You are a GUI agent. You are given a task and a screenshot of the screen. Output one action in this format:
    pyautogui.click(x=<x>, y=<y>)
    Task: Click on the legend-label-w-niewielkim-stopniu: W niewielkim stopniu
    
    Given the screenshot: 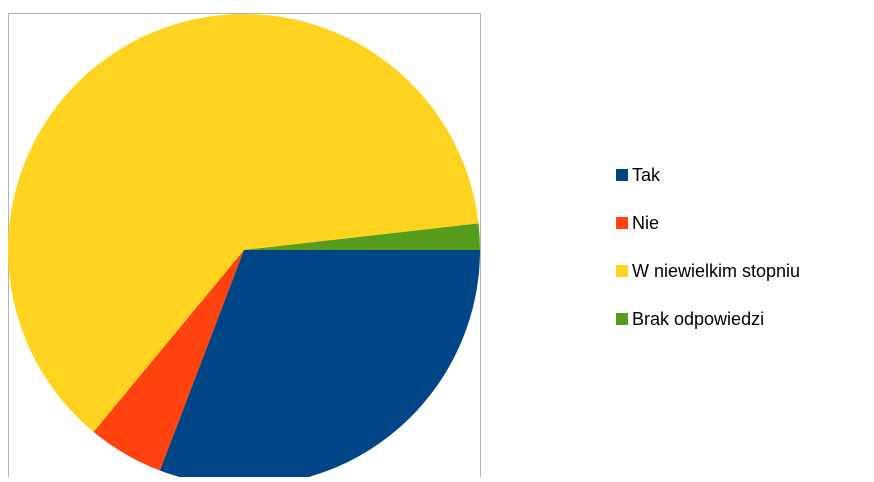 What is the action you would take?
    pyautogui.click(x=716, y=271)
    